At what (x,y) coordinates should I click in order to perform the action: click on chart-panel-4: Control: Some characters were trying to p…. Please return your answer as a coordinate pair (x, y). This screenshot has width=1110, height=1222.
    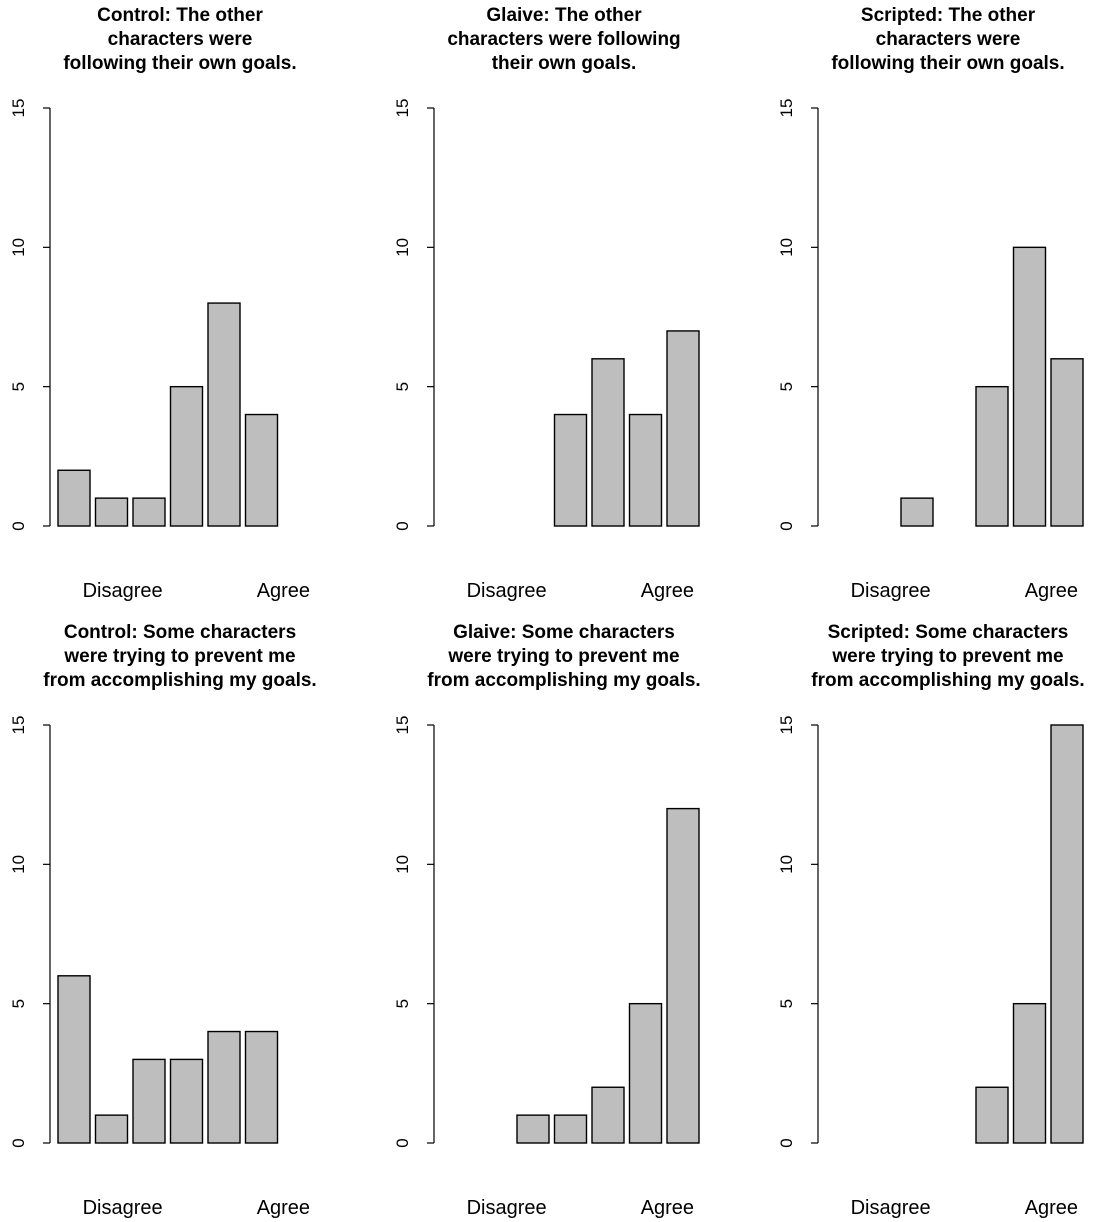
    Looking at the image, I should click on (163, 920).